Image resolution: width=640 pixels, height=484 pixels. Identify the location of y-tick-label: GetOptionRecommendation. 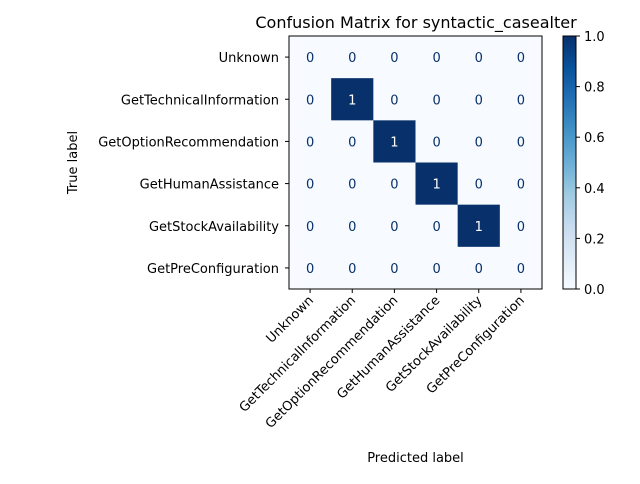
(188, 142).